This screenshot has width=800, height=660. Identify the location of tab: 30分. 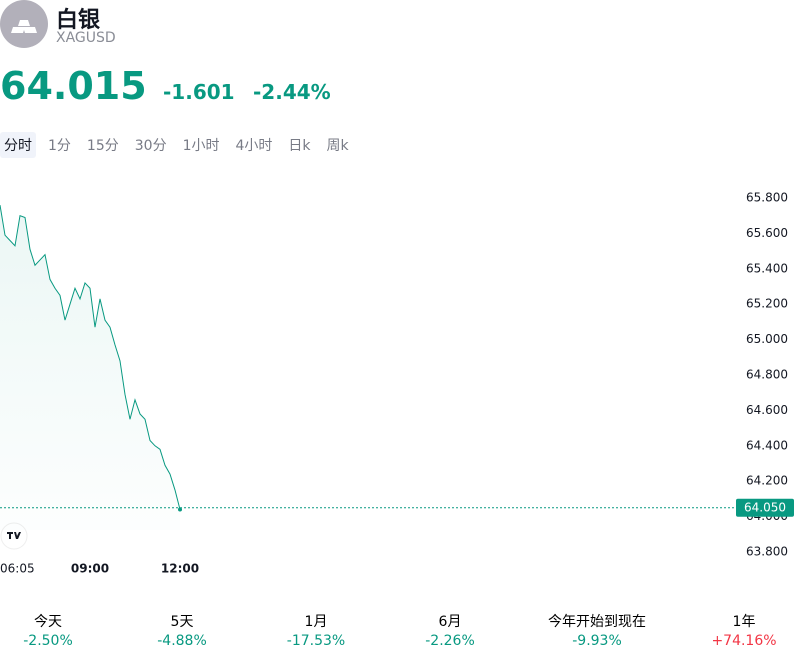
(150, 146).